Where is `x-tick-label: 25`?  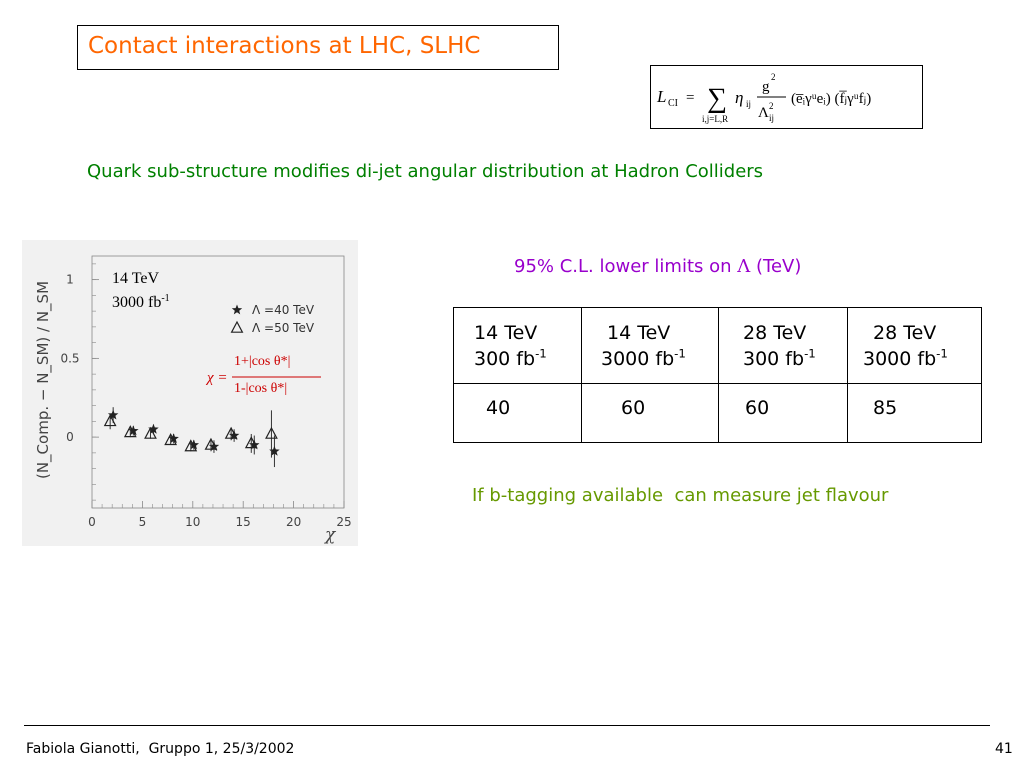 x-tick-label: 25 is located at coordinates (343, 522).